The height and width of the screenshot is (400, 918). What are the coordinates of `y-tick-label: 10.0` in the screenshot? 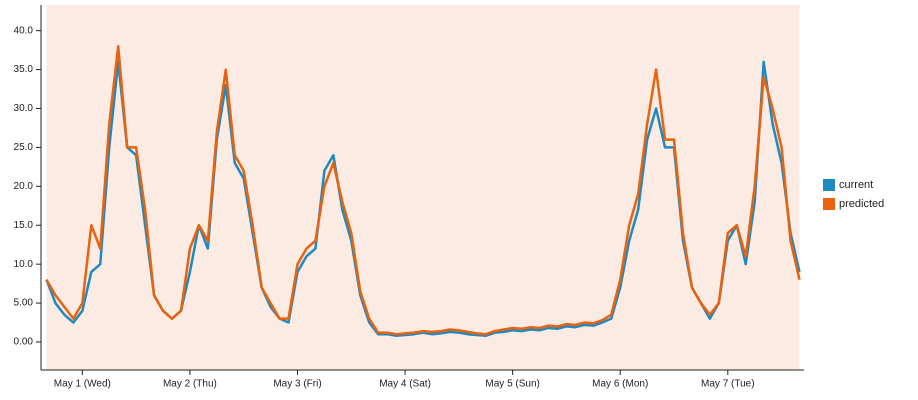 It's located at (24, 264).